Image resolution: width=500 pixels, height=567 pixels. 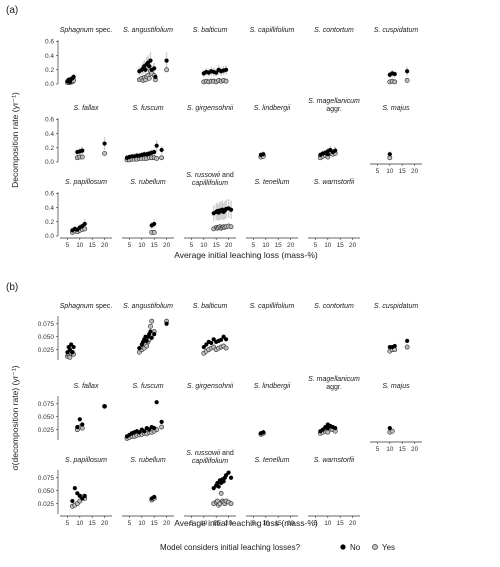 What do you see at coordinates (148, 306) in the screenshot?
I see `facet-title: S. angustifolium` at bounding box center [148, 306].